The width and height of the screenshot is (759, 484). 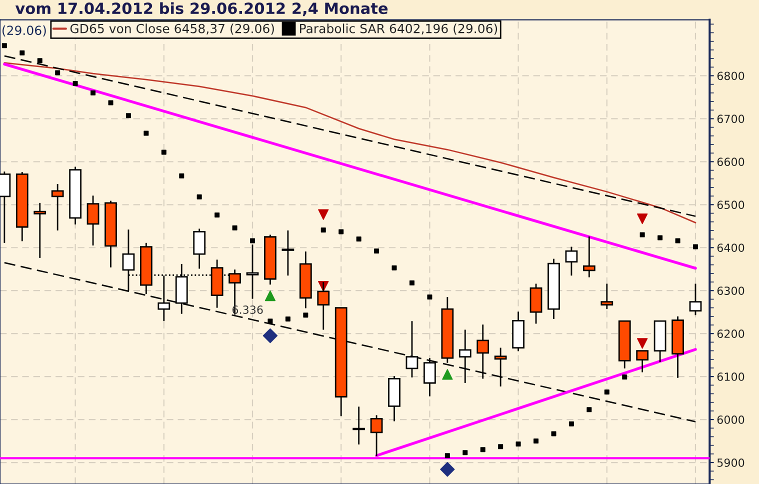 I want to click on annotation: (29.06), so click(x=24, y=31).